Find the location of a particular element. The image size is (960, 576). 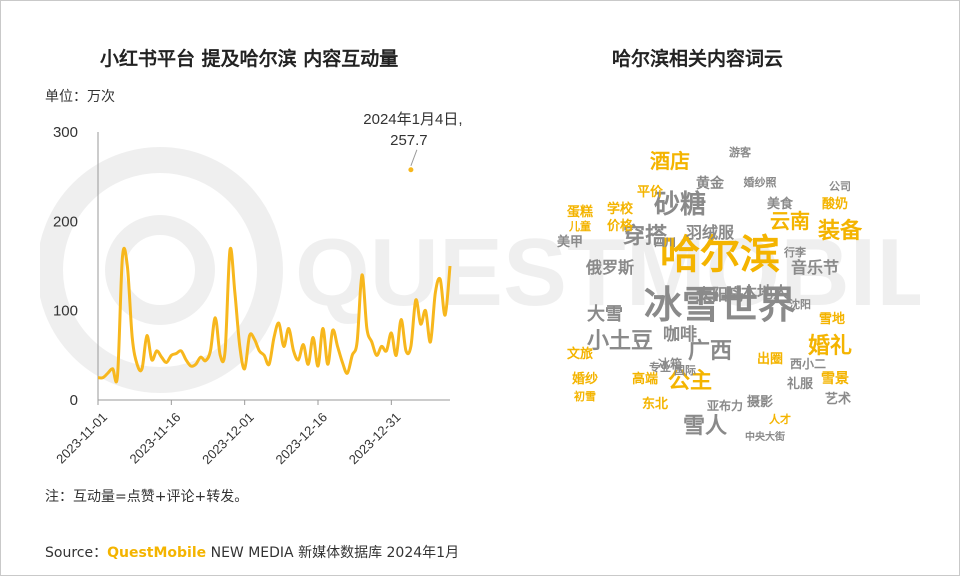

source-prefix: Source： is located at coordinates (76, 553).